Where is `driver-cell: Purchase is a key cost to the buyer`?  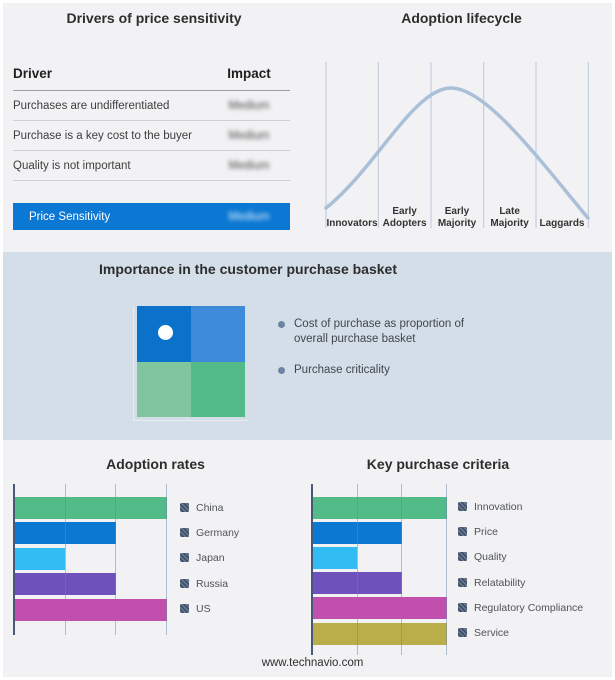
driver-cell: Purchase is a key cost to the buyer is located at coordinates (102, 135).